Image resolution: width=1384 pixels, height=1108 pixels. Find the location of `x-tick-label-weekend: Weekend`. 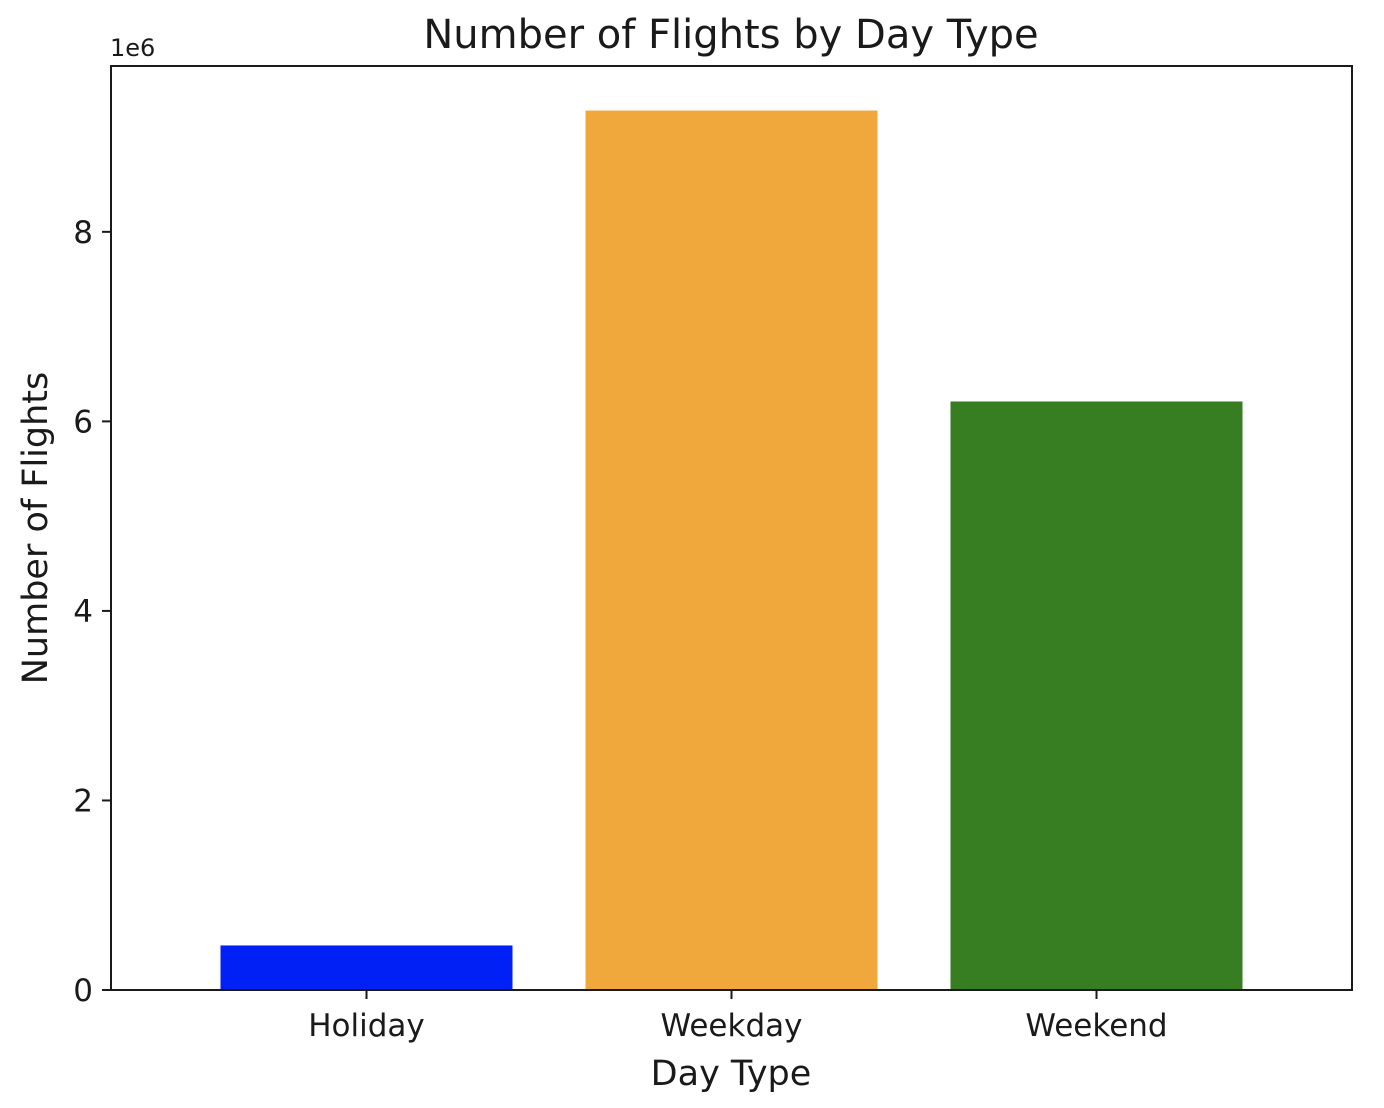

x-tick-label-weekend: Weekend is located at coordinates (1096, 1026).